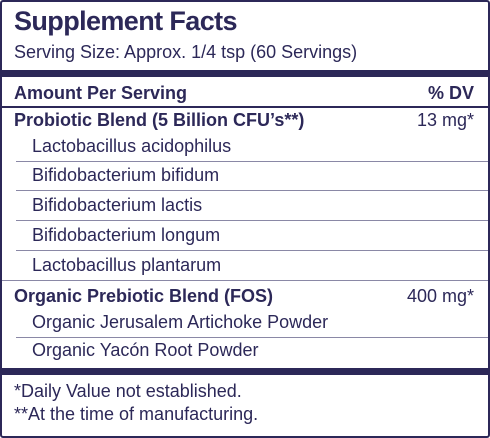 This screenshot has height=438, width=490. What do you see at coordinates (132, 146) in the screenshot?
I see `ingredient: Lactobacillus acidophilus` at bounding box center [132, 146].